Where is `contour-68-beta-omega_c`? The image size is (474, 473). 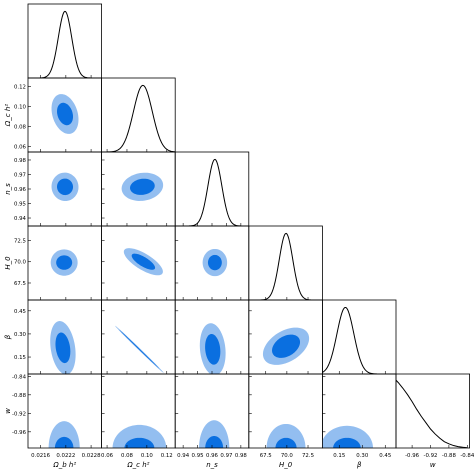 contour-68-beta-omega_c is located at coordinates (139, 349).